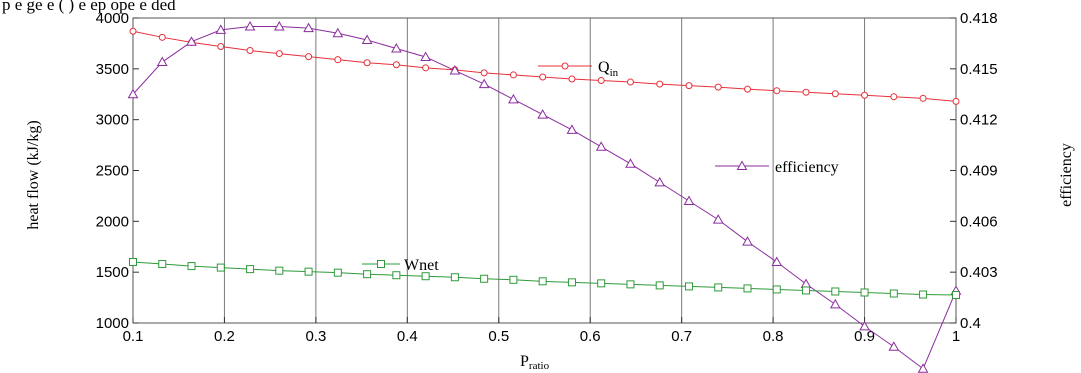 This screenshot has width=1081, height=373. Describe the element at coordinates (33, 174) in the screenshot. I see `y-axis-label: heat flow (kJ/kg)` at that location.